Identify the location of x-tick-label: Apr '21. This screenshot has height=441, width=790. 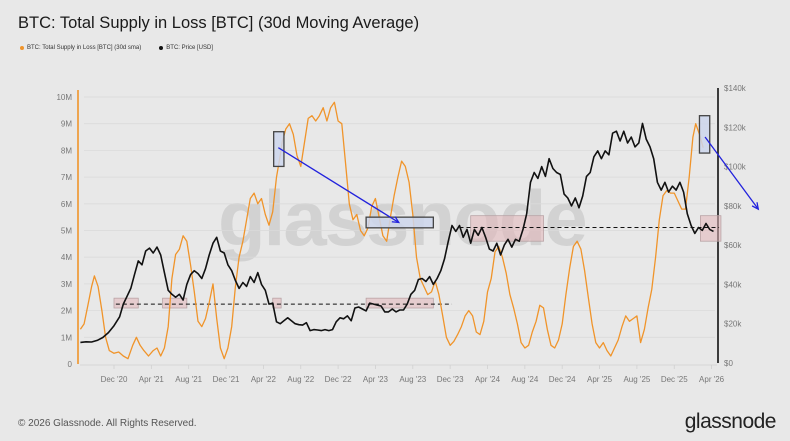
(152, 379).